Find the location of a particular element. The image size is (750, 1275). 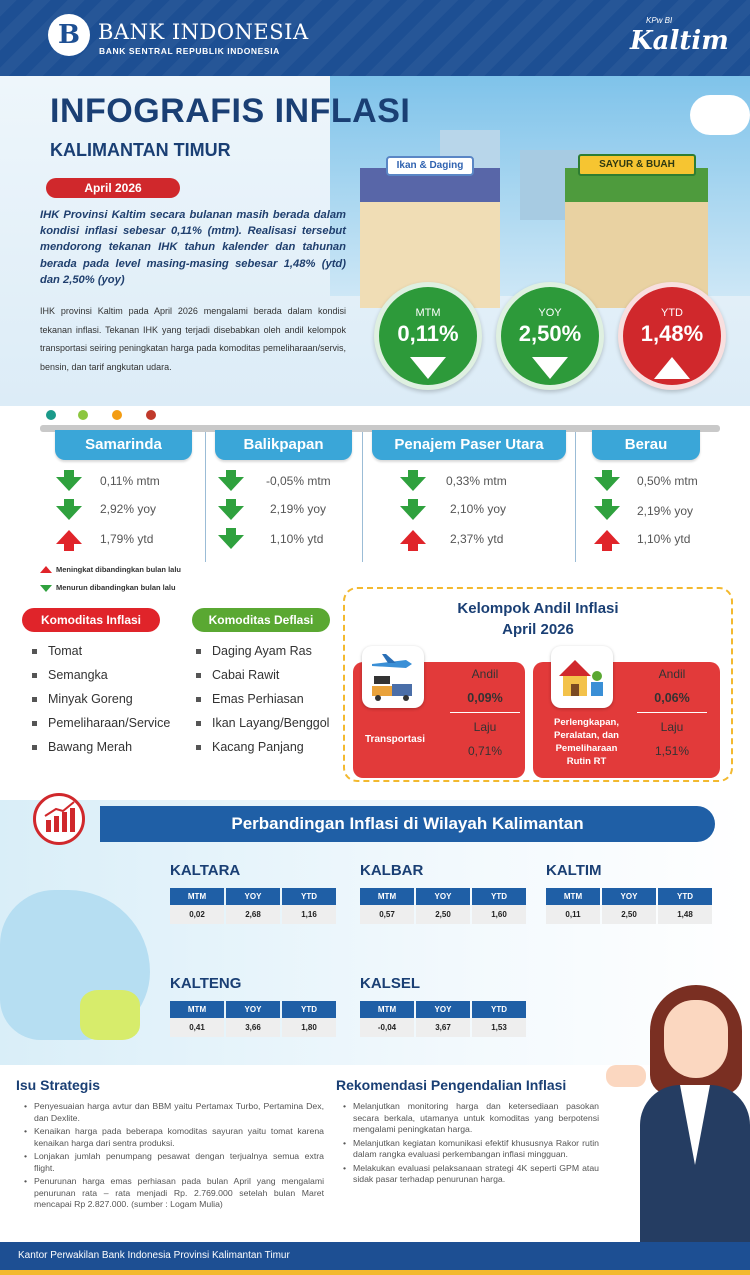

table-cell: 1,48 is located at coordinates (685, 914).